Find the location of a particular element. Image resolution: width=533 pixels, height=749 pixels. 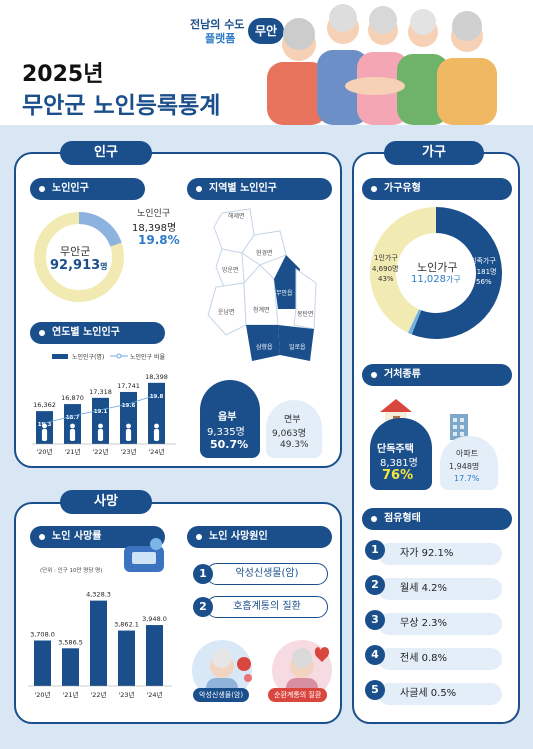

map-region-cheonggye is located at coordinates (261, 295).